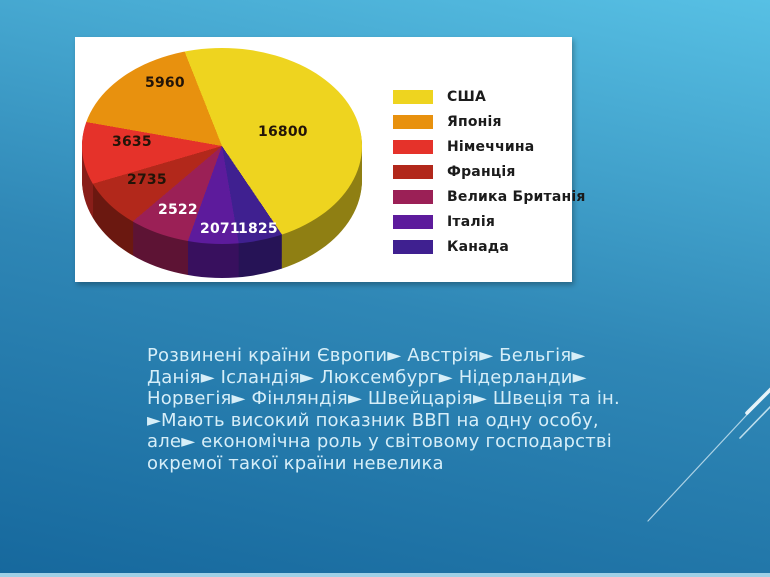 This screenshot has height=577, width=770. Describe the element at coordinates (467, 96) in the screenshot. I see `legend-label: США` at that location.